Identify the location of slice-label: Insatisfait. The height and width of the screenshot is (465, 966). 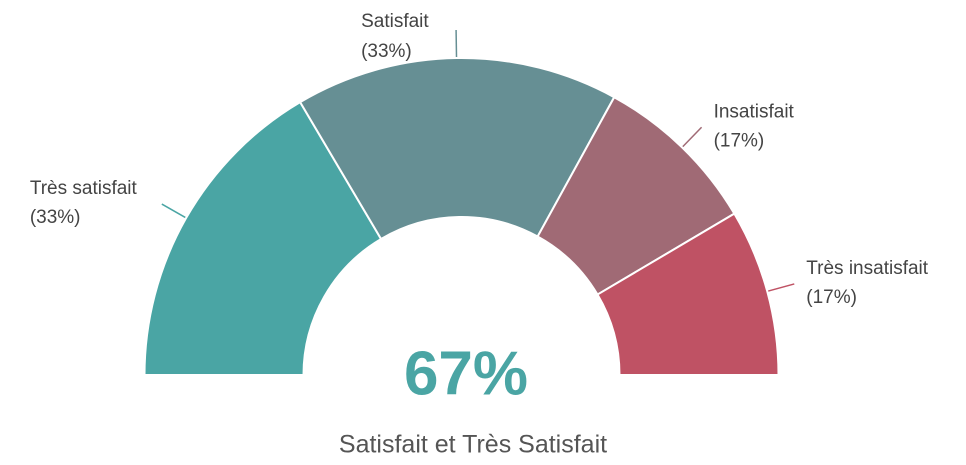
(754, 111).